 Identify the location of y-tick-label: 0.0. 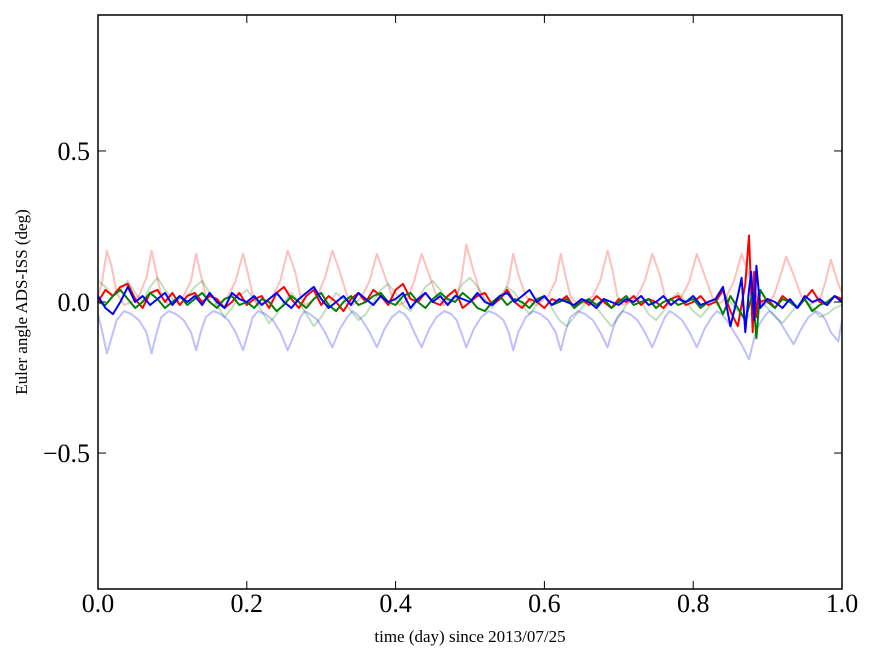
(74, 302).